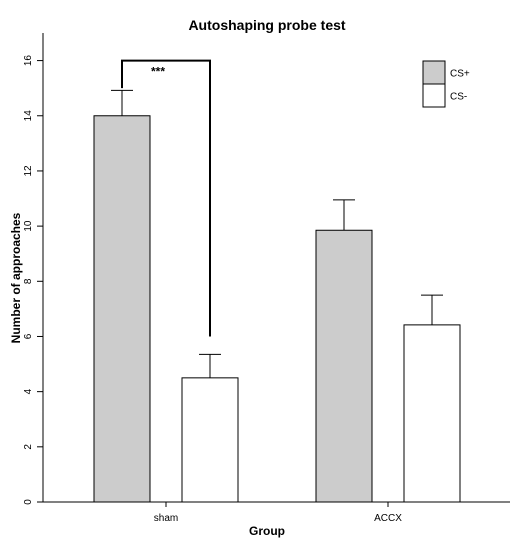 The width and height of the screenshot is (525, 546). I want to click on y-tick-label: 10, so click(28, 226).